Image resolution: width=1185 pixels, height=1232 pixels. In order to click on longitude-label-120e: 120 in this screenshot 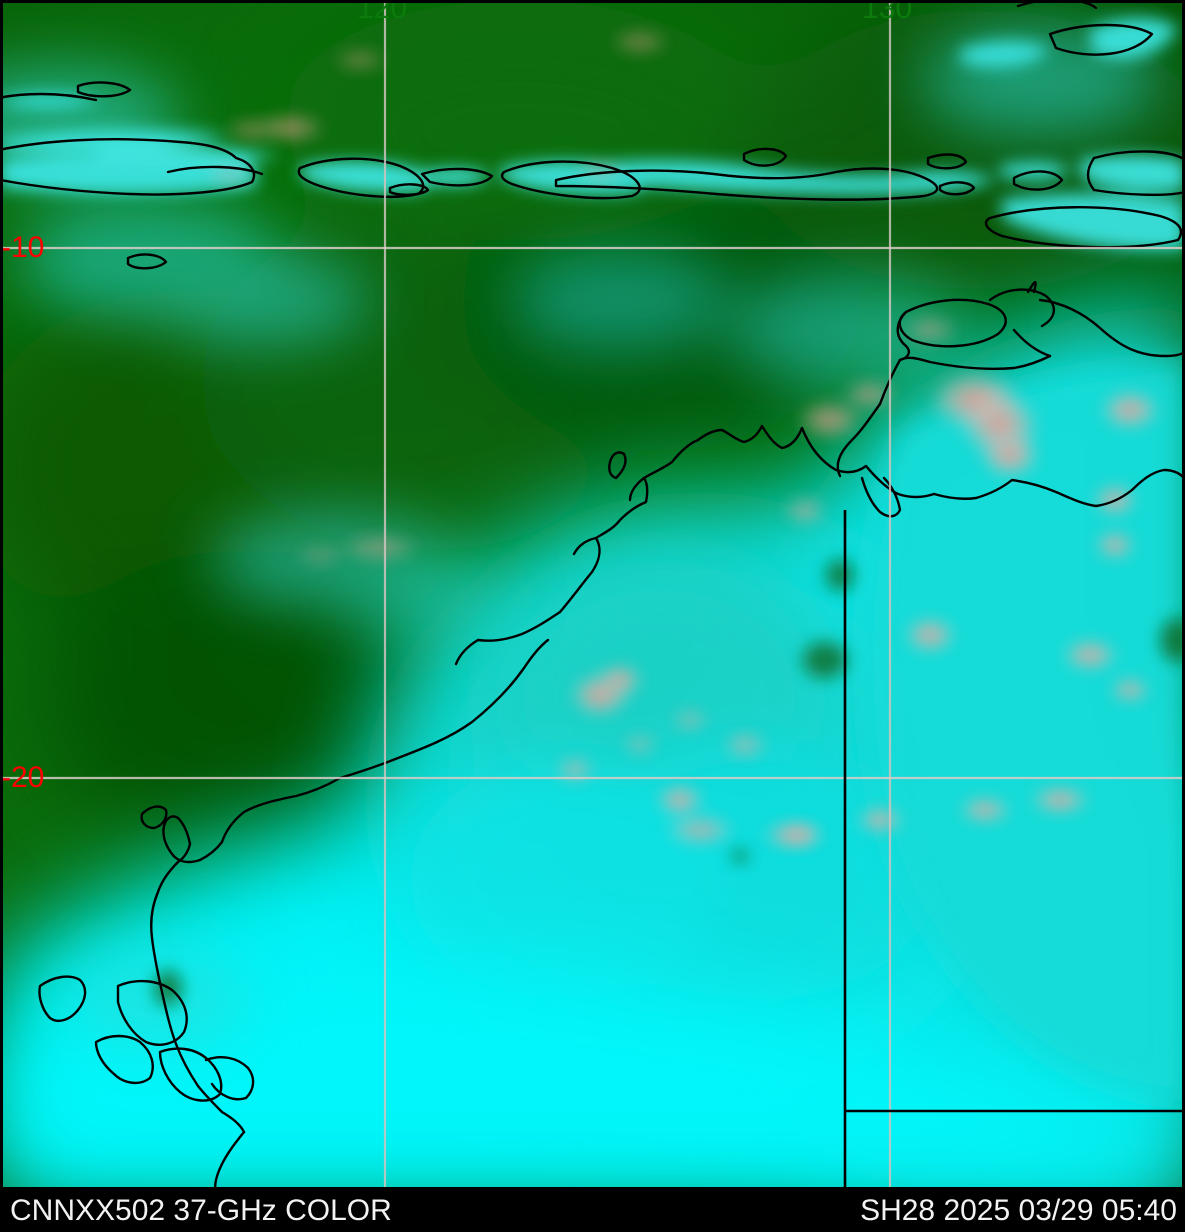, I will do `click(382, 12)`.